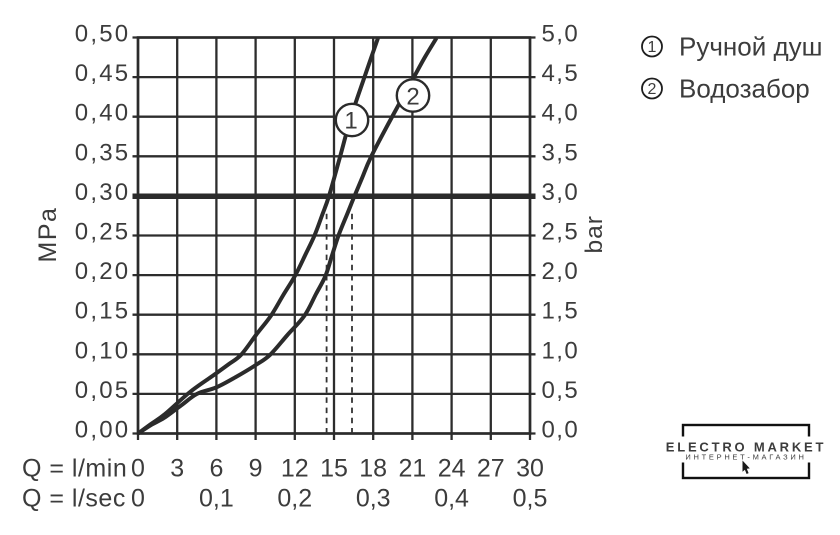 This screenshot has width=840, height=535. Describe the element at coordinates (491, 469) in the screenshot. I see `svg-text: 27` at that location.